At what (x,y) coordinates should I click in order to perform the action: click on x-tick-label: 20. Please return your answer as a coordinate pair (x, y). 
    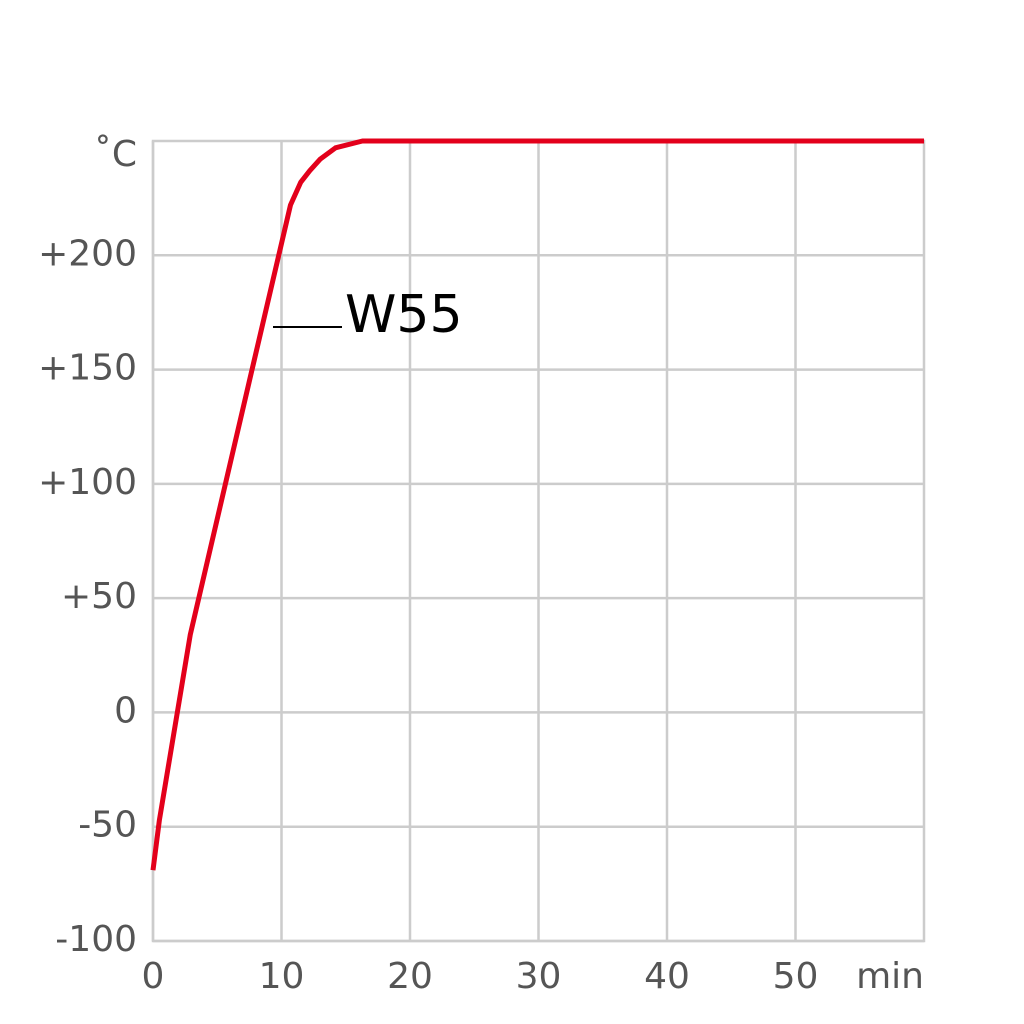
    Looking at the image, I should click on (410, 976).